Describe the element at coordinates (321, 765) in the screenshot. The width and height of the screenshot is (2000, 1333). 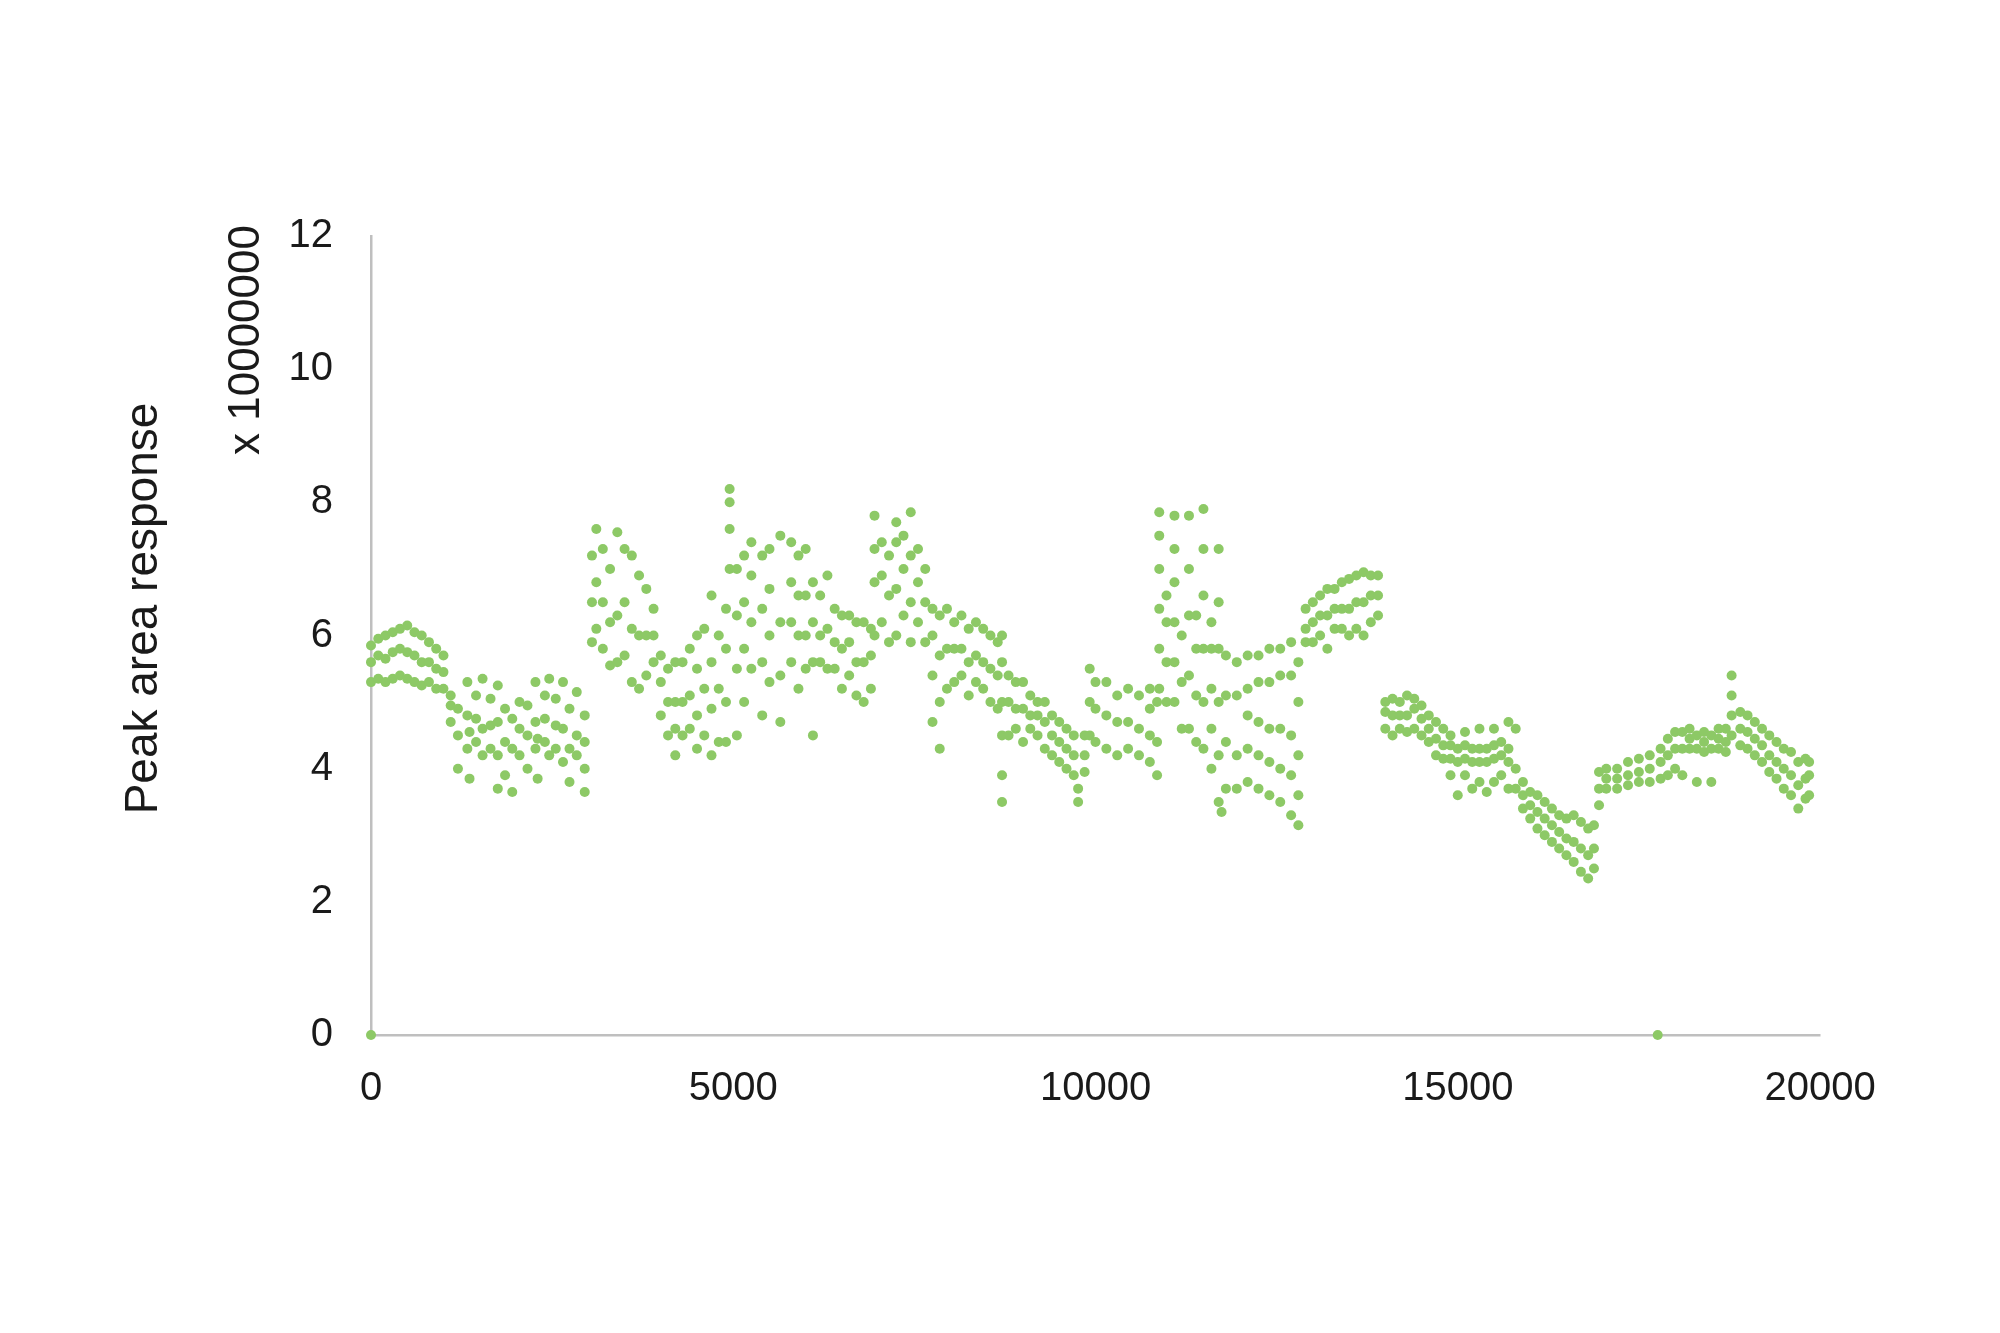
I see `y-tick-label: 4` at that location.